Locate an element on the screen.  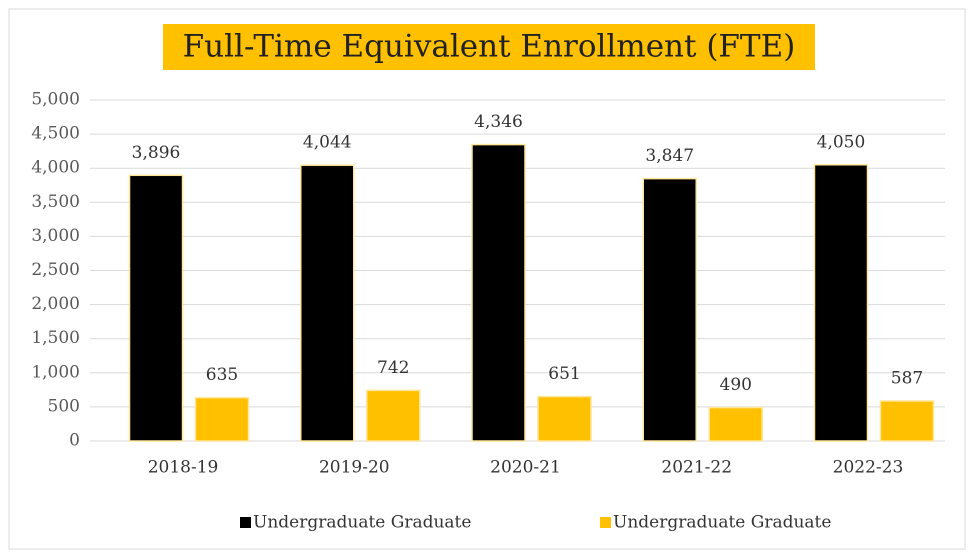
y-tick-label: 2,000 is located at coordinates (55, 304).